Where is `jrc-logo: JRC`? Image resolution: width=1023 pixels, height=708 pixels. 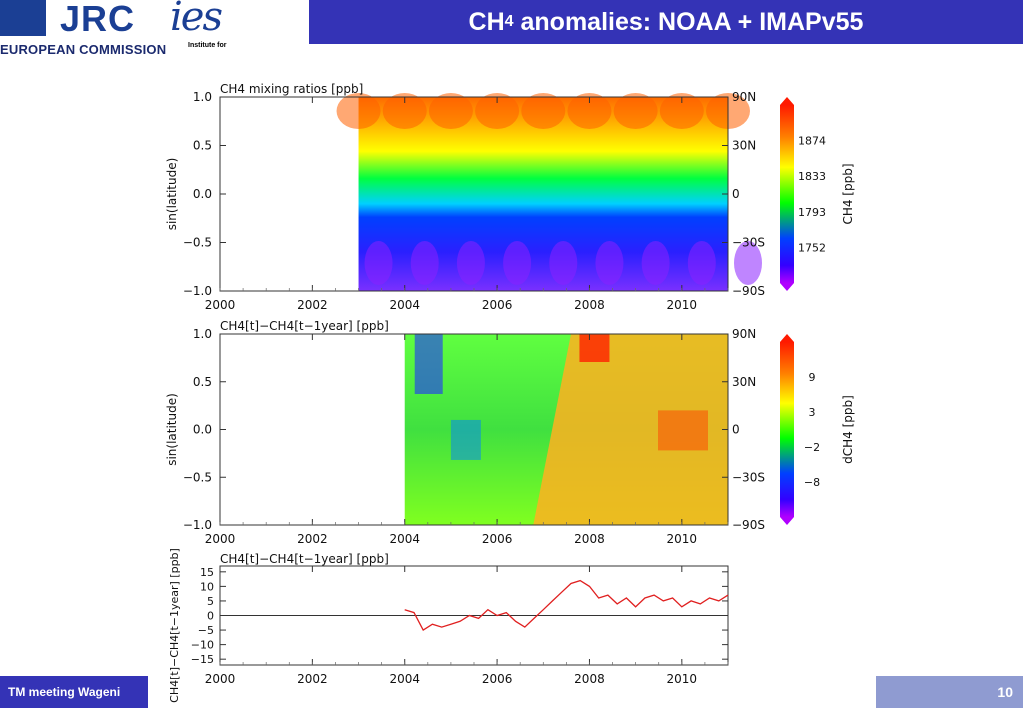
jrc-logo: JRC is located at coordinates (98, 19).